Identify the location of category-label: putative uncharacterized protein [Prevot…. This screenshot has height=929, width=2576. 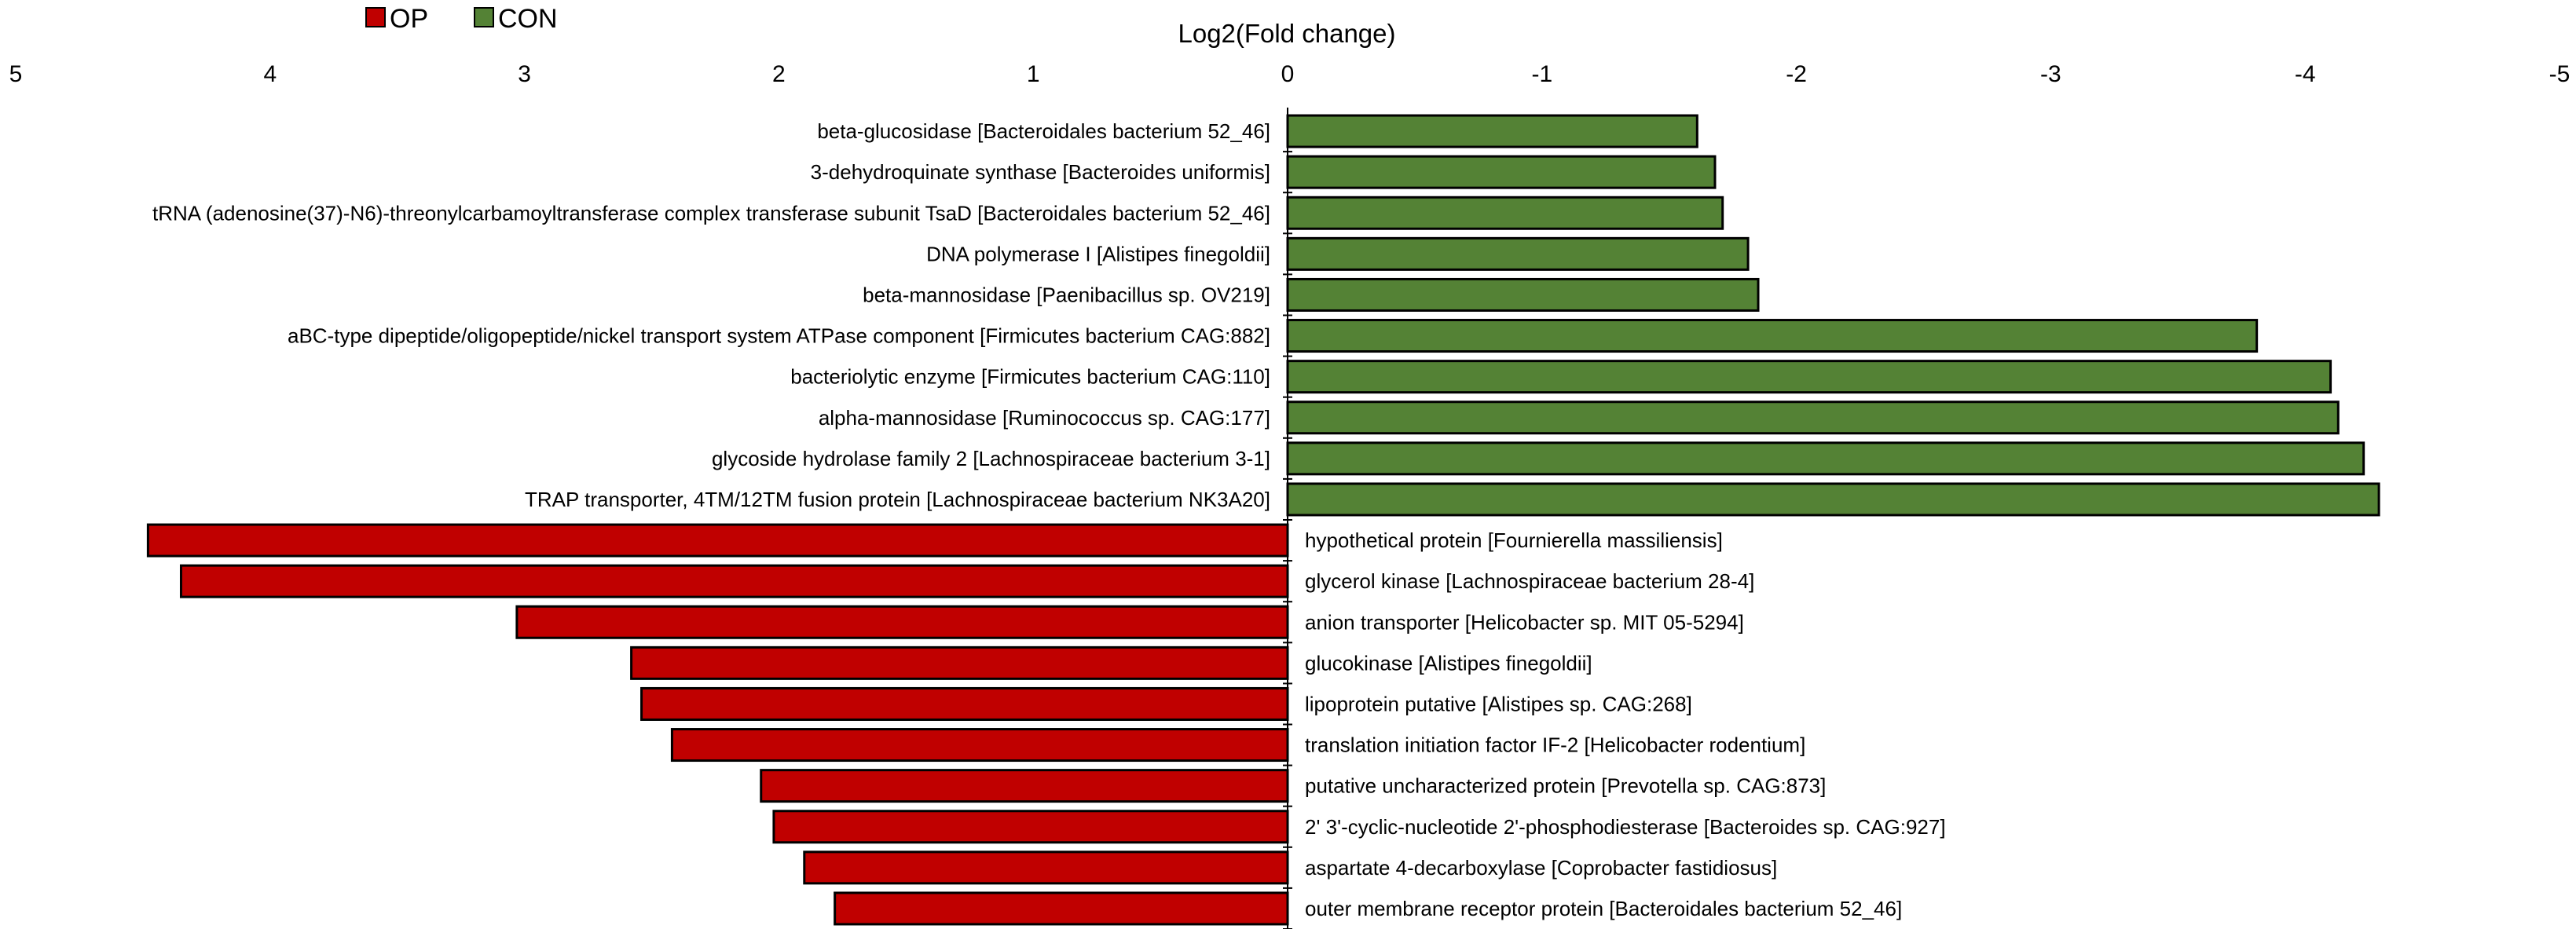
(1565, 786).